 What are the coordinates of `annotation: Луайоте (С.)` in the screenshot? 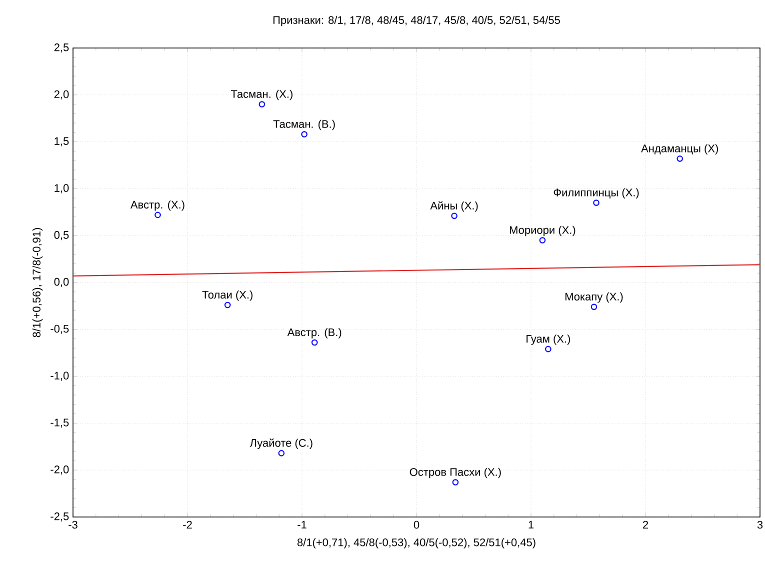 It's located at (281, 443).